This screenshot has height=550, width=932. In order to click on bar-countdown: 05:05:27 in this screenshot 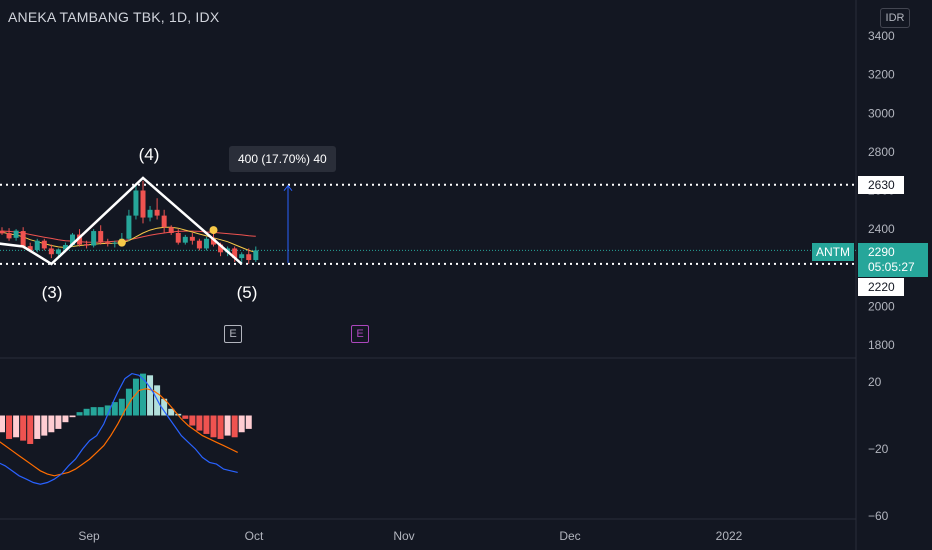, I will do `click(891, 267)`.